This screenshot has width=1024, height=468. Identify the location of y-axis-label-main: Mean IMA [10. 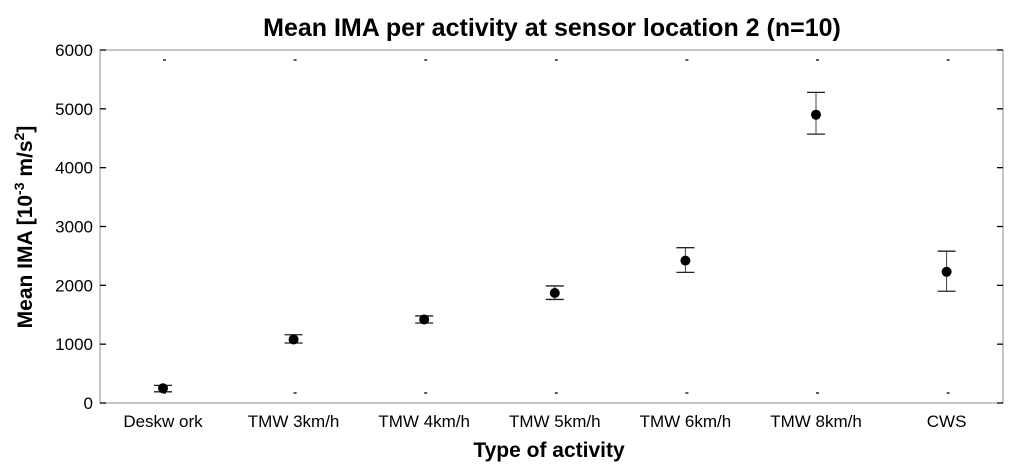
(25, 261).